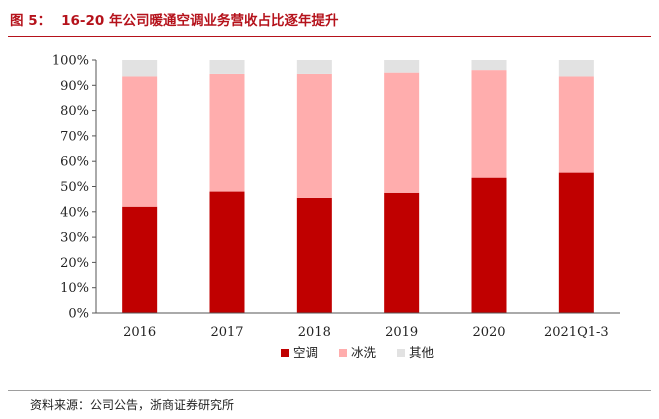  I want to click on y-tick-label: 80%, so click(74, 111).